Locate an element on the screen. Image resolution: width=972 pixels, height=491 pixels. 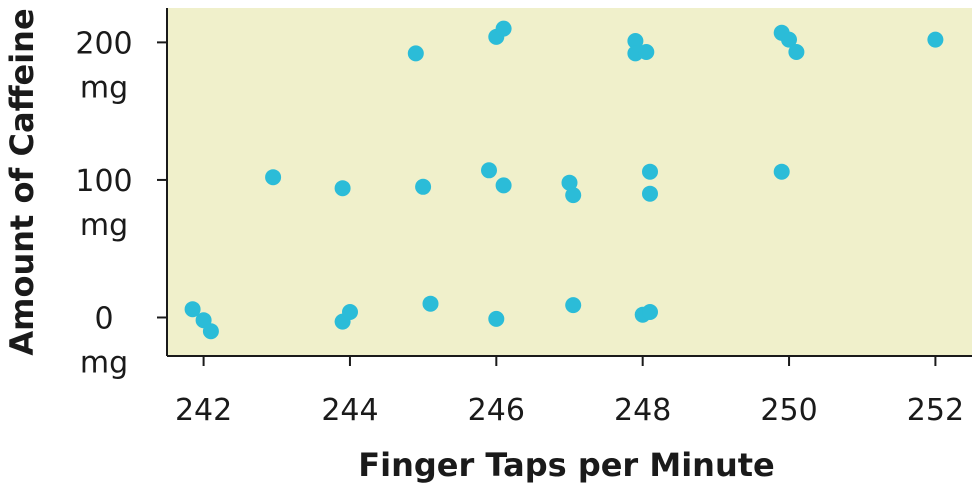
x-tick-label: 250 is located at coordinates (788, 410).